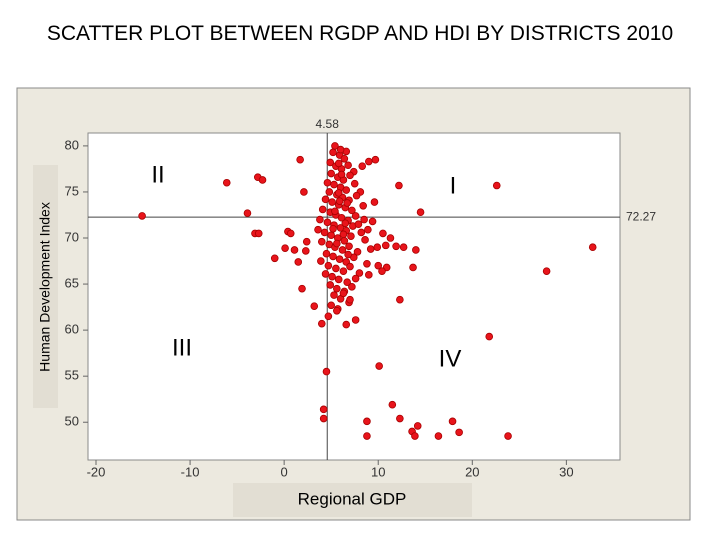  What do you see at coordinates (72, 375) in the screenshot?
I see `y-tick-label: 55` at bounding box center [72, 375].